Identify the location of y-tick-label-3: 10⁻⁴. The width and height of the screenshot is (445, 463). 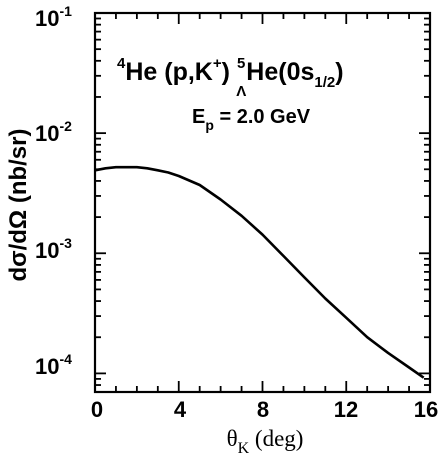
(53, 365).